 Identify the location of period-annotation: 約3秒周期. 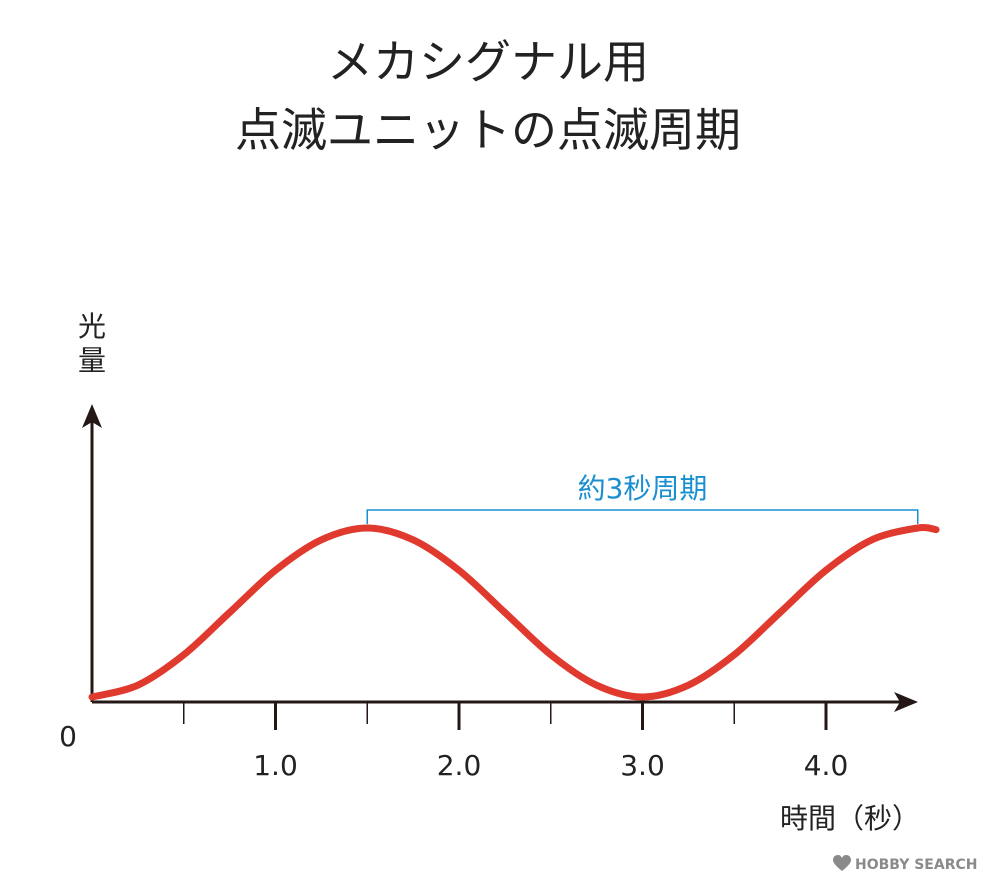
(642, 498).